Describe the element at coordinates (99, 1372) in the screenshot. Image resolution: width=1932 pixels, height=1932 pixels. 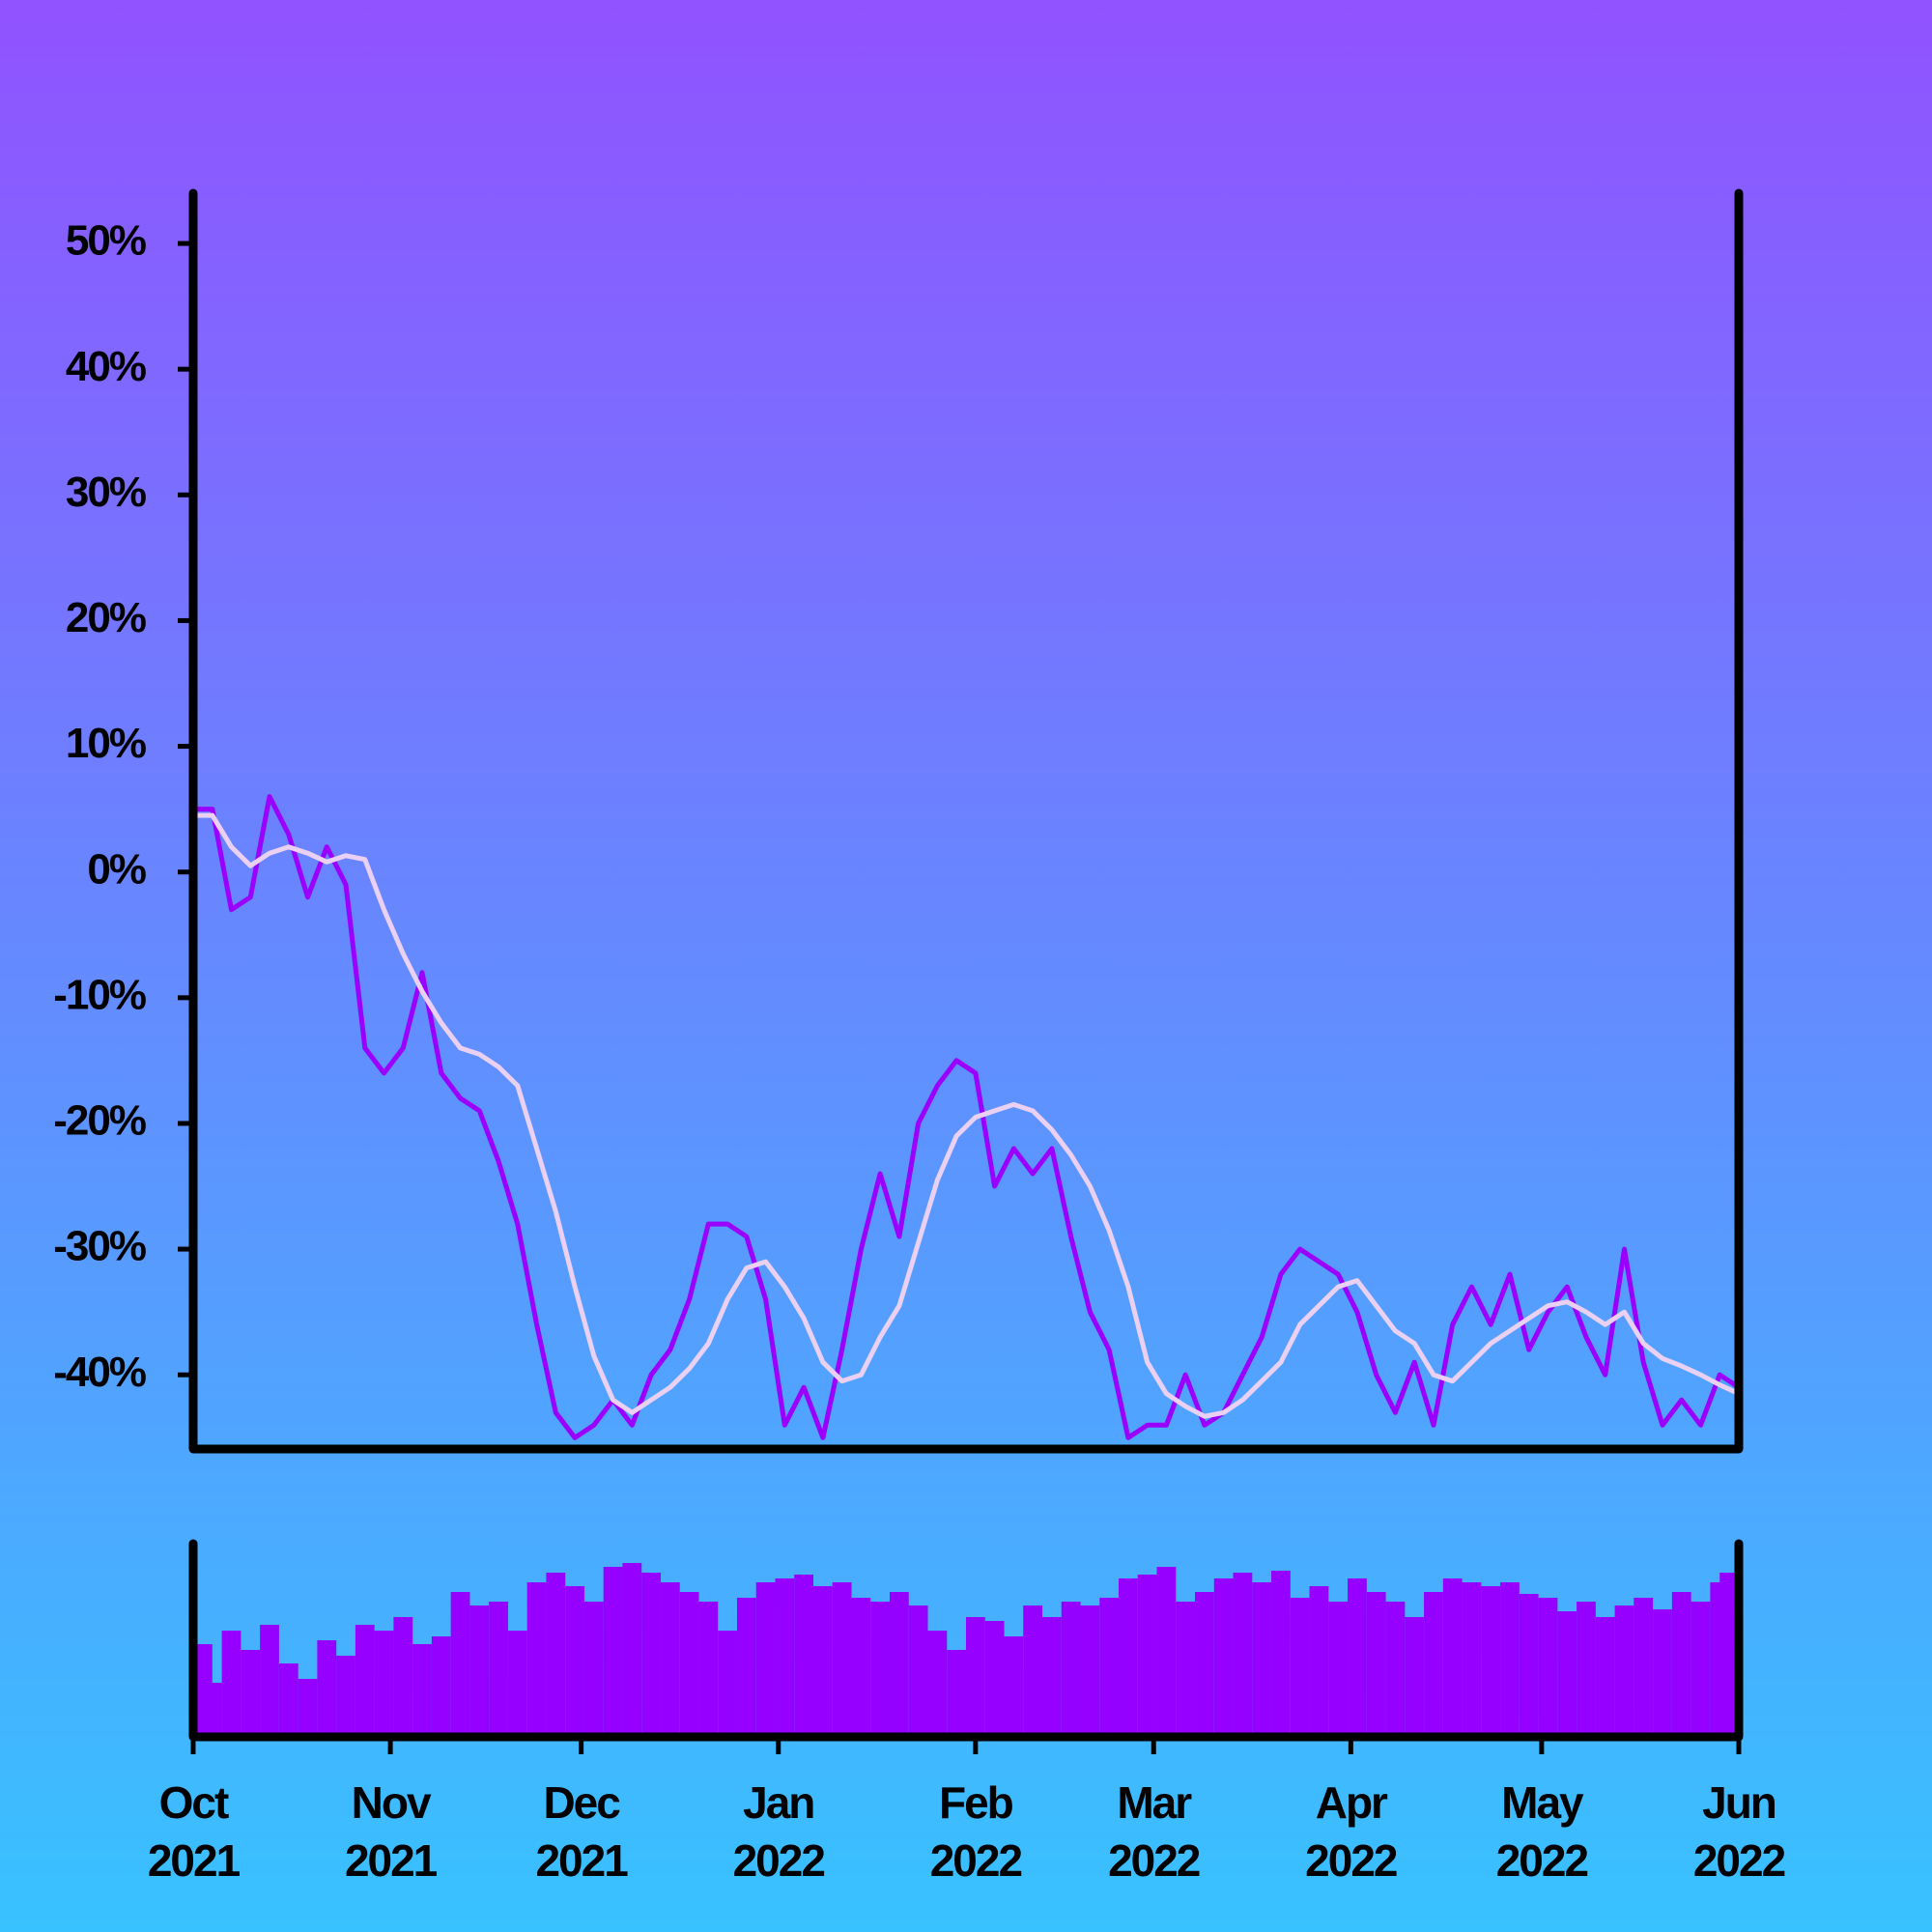
I see `y-tick-label: -40%` at that location.